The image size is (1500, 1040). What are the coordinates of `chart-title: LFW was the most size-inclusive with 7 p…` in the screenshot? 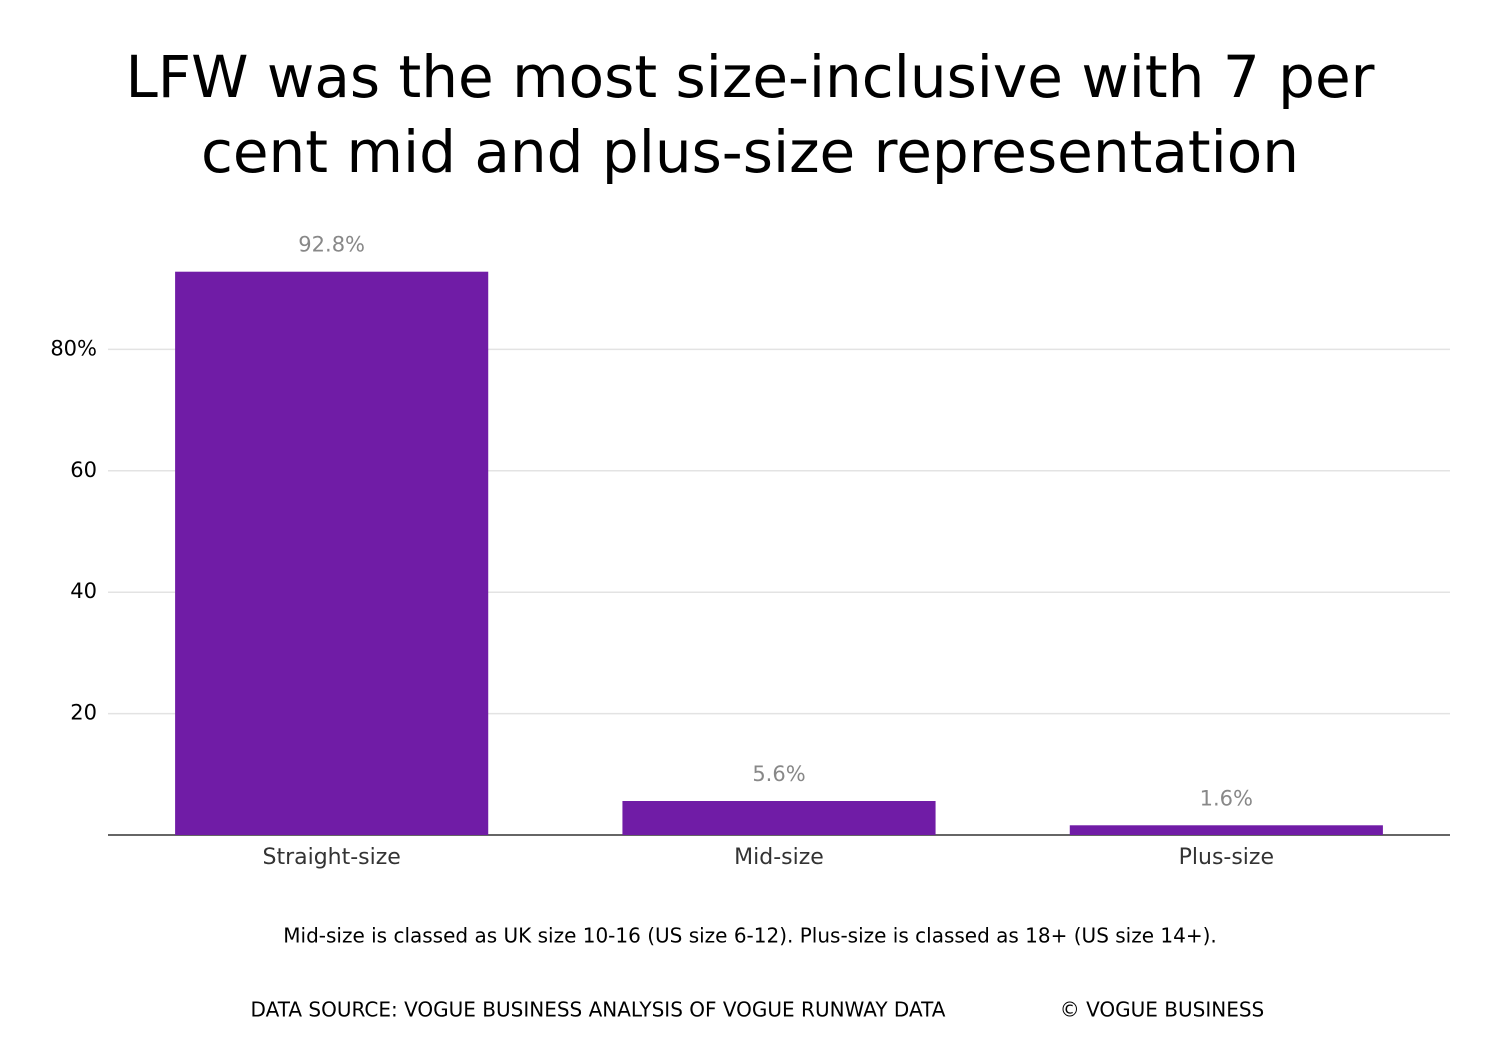 It's located at (750, 114).